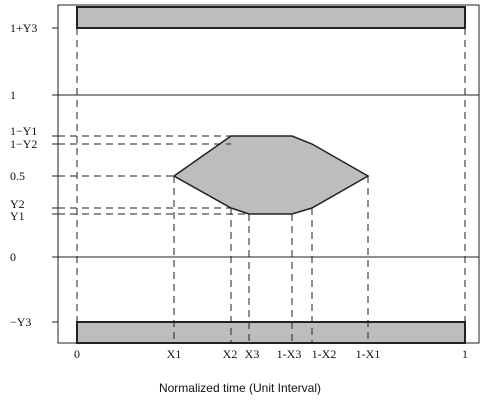 Image resolution: width=480 pixels, height=400 pixels. Describe the element at coordinates (13, 95) in the screenshot. I see `y-label-one: 1` at that location.